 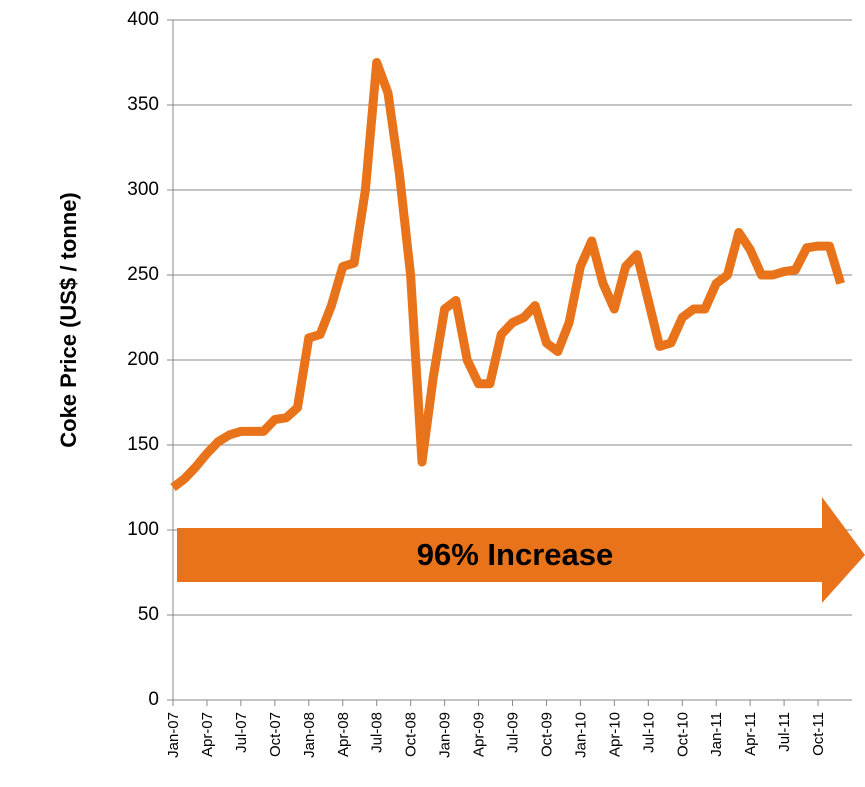 I want to click on x-tick-label: Jan-08, so click(x=309, y=735).